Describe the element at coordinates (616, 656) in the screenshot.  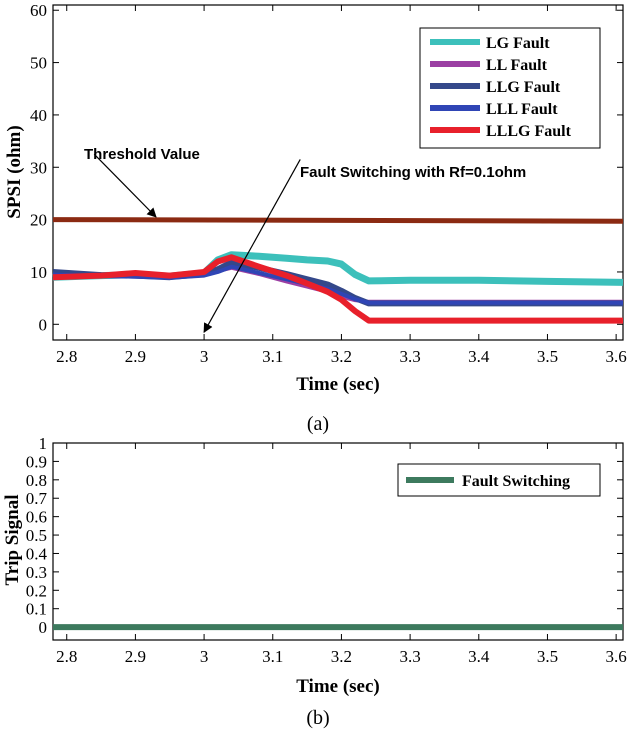
I see `b-x-tick-label: 3.6` at that location.